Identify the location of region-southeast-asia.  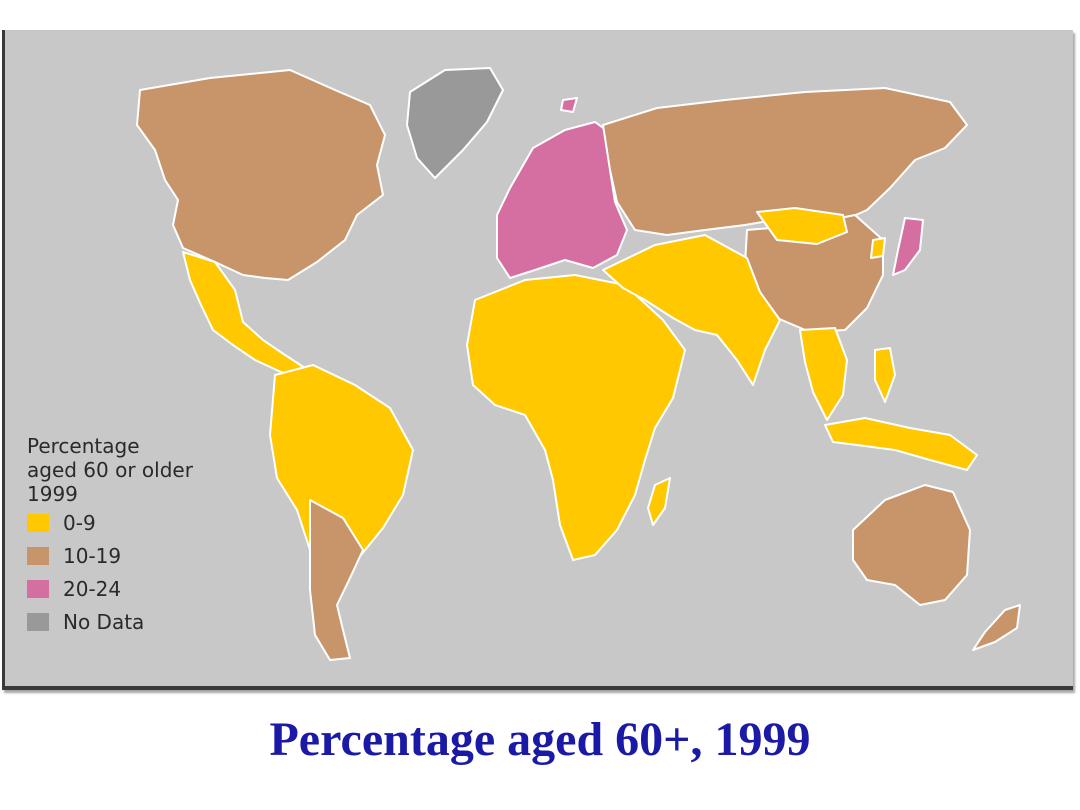
(823, 374).